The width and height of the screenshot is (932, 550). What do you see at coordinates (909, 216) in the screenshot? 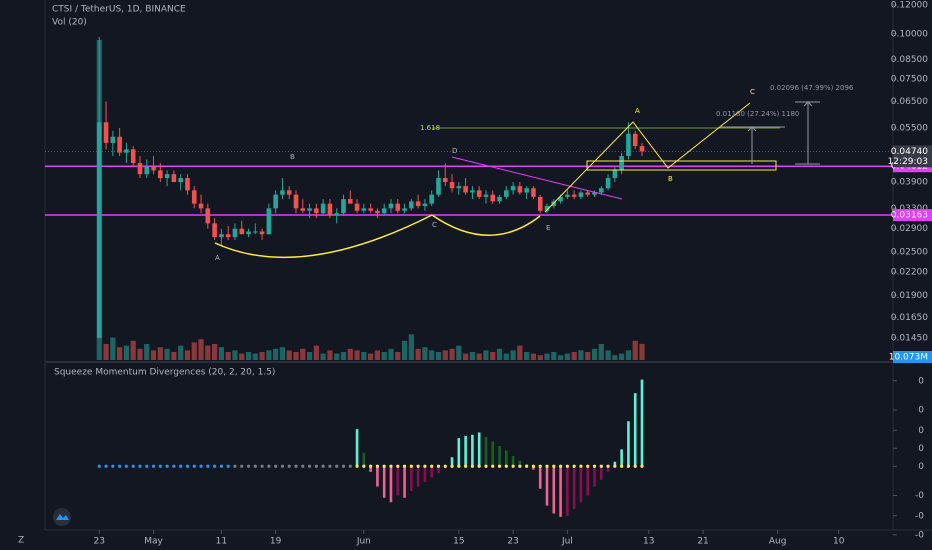
I see `price-label: 0.03163` at bounding box center [909, 216].